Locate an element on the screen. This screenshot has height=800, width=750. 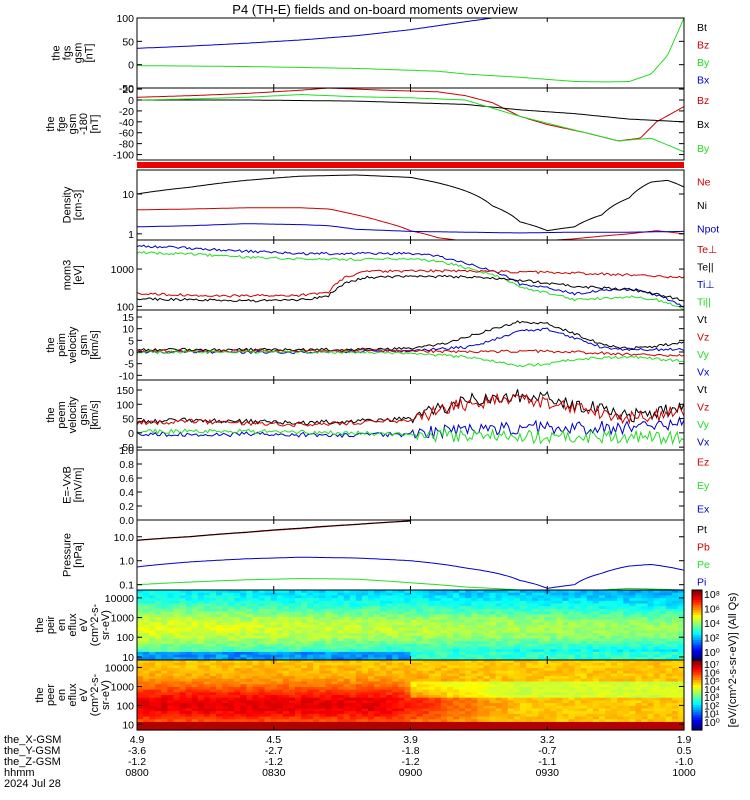
y-axis-label: fgs is located at coordinates (68, 52).